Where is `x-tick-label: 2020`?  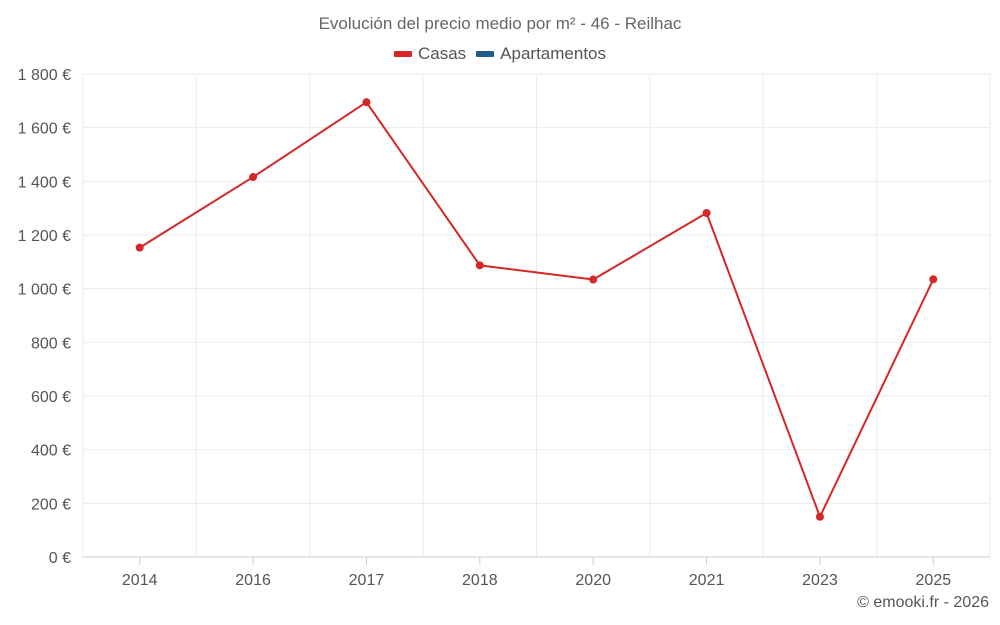
x-tick-label: 2020 is located at coordinates (593, 580).